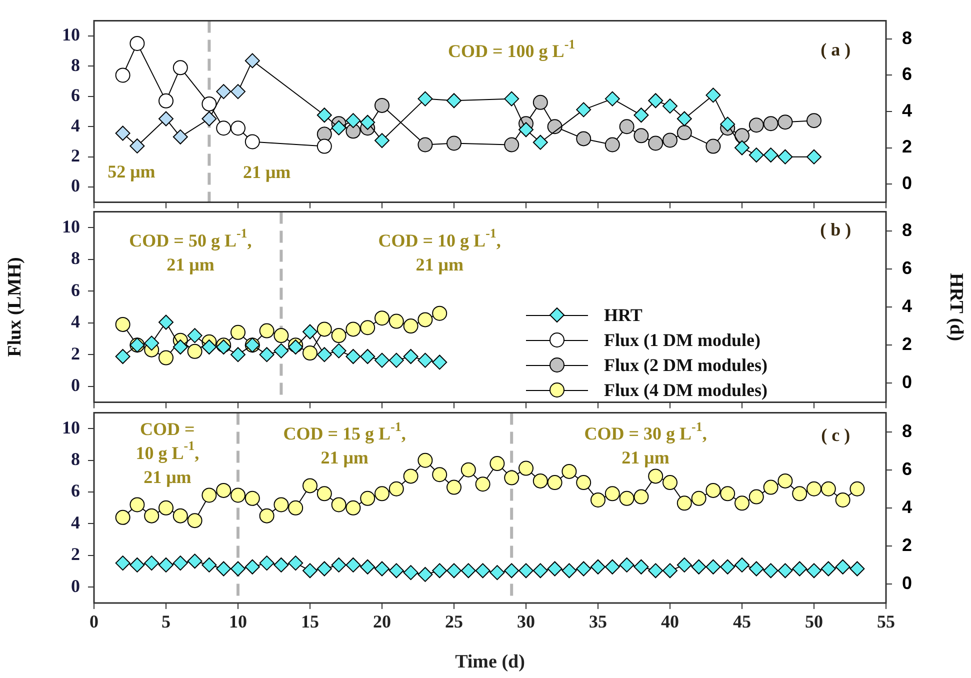  What do you see at coordinates (686, 390) in the screenshot?
I see `legend-label: Flux (4 DM modules)` at bounding box center [686, 390].